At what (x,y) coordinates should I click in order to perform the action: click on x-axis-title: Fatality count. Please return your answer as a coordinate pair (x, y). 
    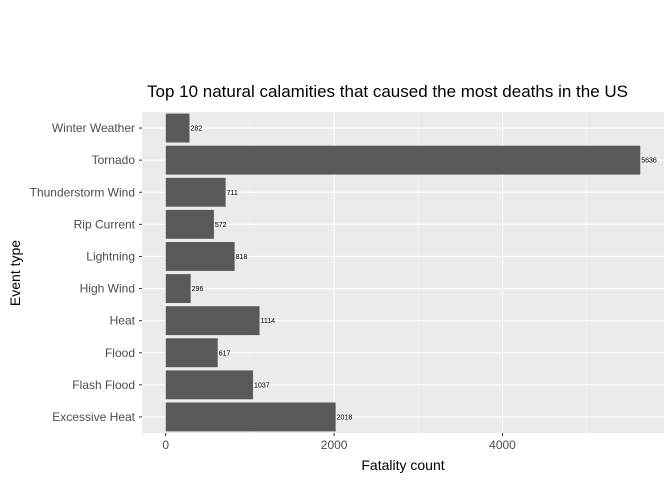
    Looking at the image, I should click on (402, 465).